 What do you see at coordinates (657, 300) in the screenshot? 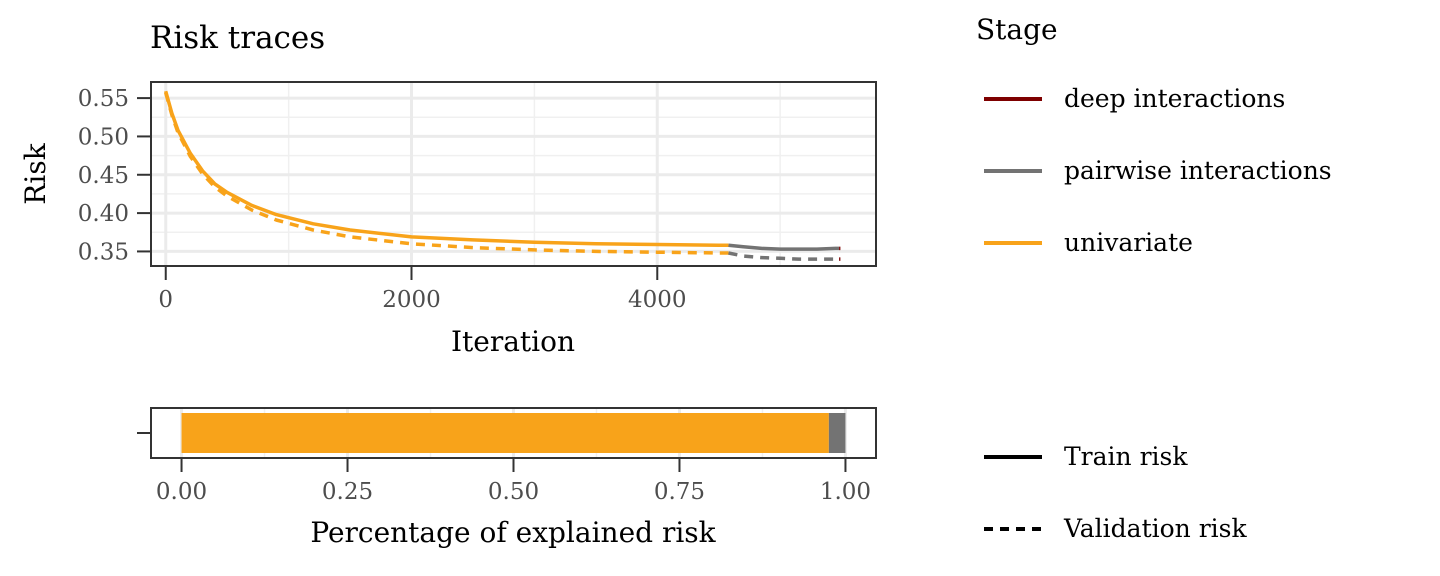
I see `x-tick-label: 4000` at bounding box center [657, 300].